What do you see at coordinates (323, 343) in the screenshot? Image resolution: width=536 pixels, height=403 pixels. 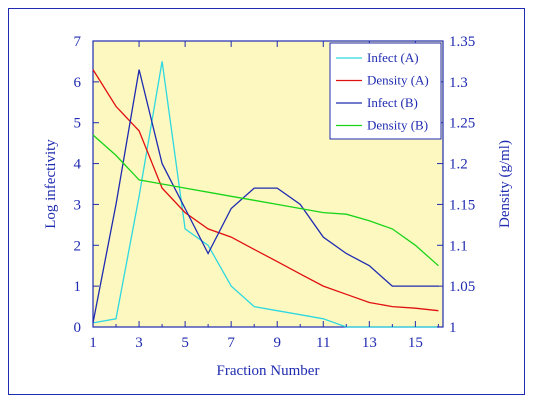 I see `x-tick-label: 11` at bounding box center [323, 343].